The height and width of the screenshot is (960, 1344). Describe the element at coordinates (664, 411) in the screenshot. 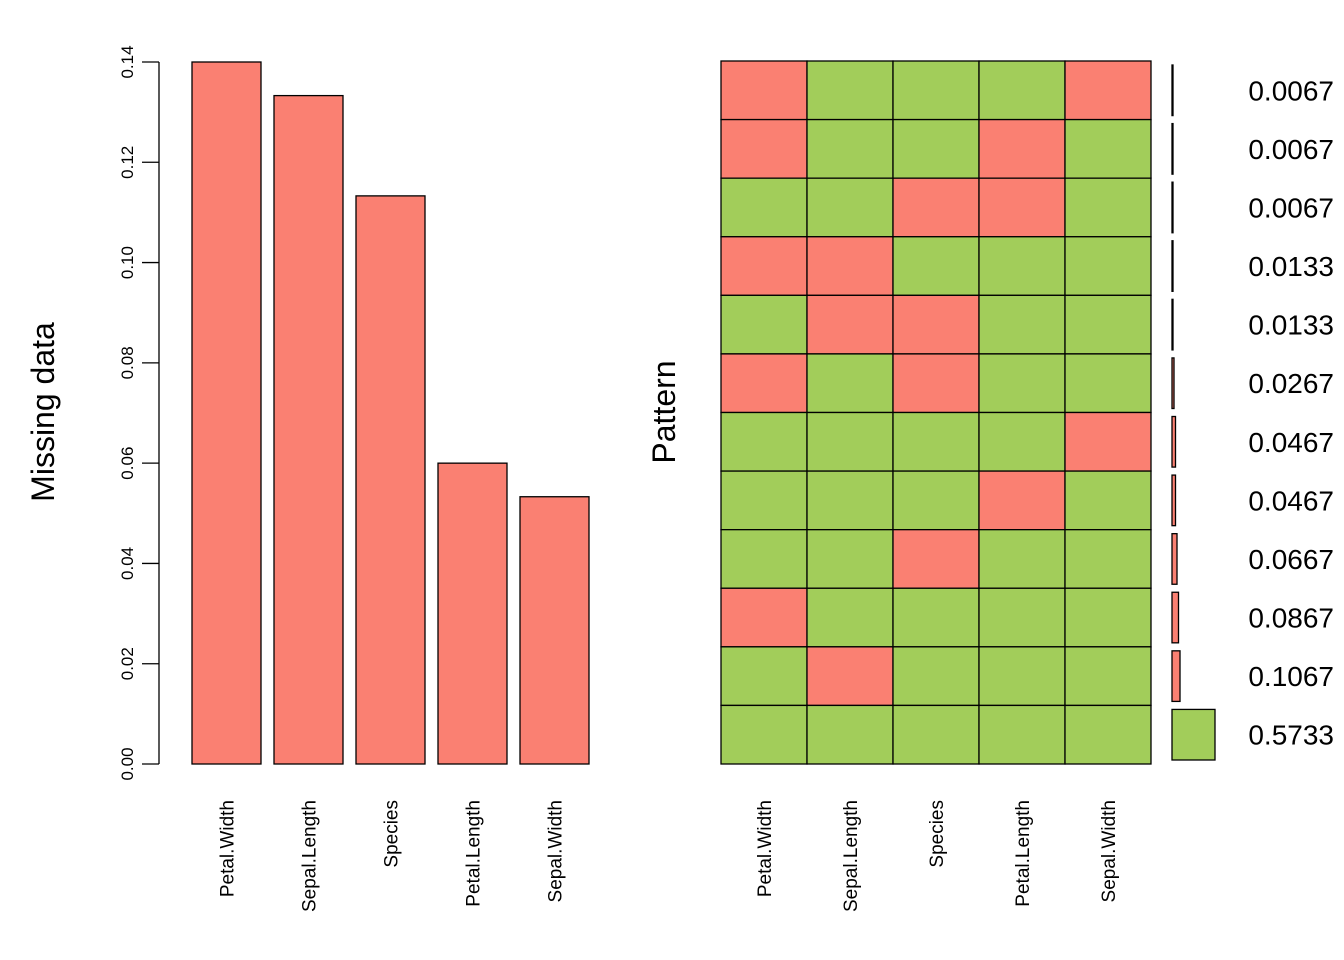

I see `pattern-y-axis-title: Pattern` at that location.